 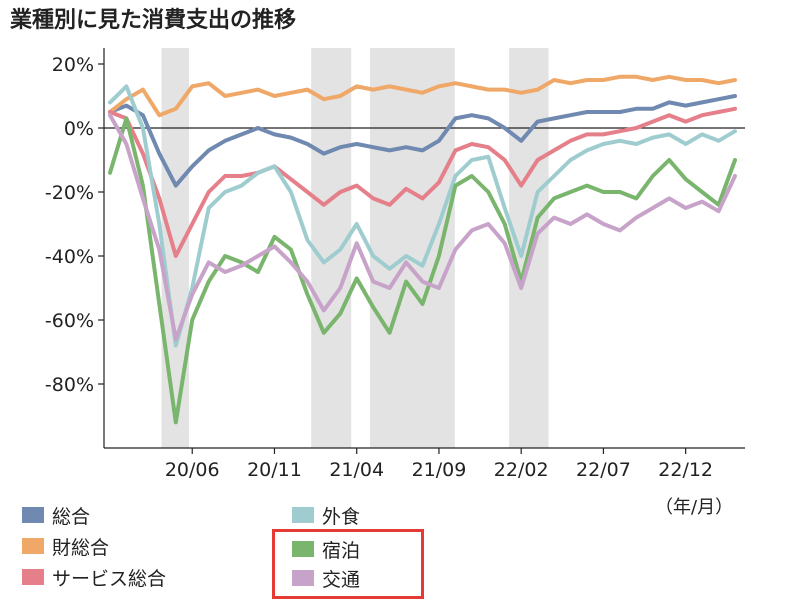 I want to click on x-tick-label: 20/06, so click(x=192, y=470).